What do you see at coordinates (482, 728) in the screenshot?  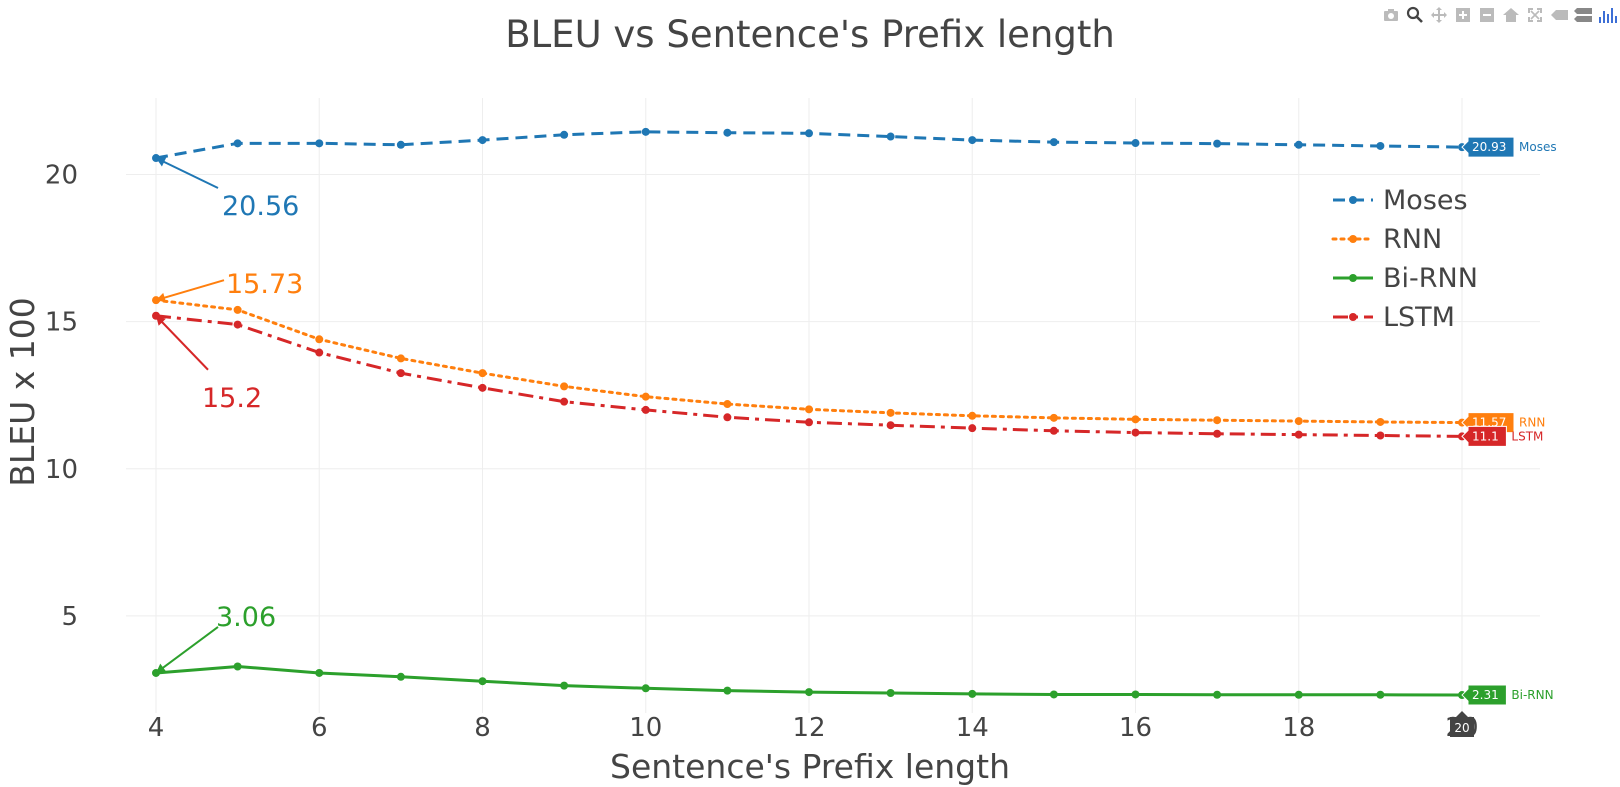 I see `x-tick-label: 8` at bounding box center [482, 728].